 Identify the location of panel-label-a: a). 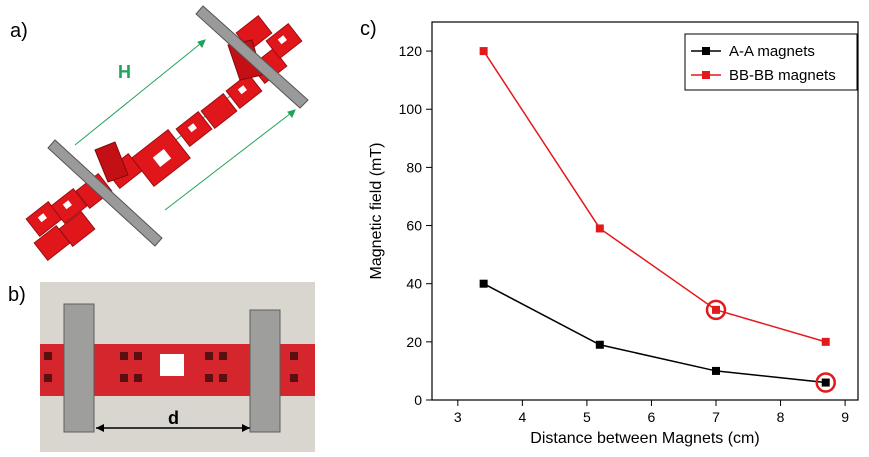
(19, 31).